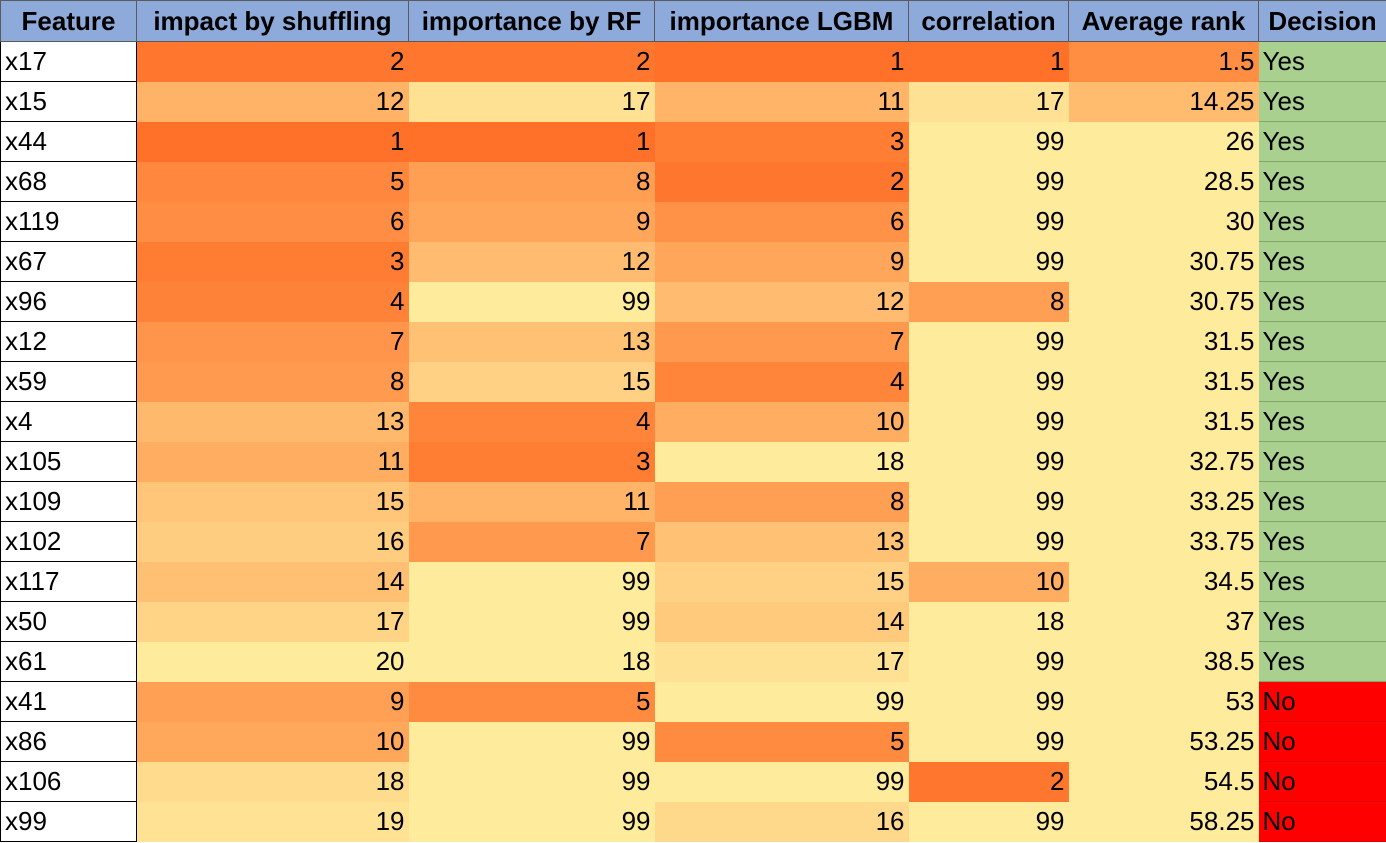 This screenshot has width=1386, height=843. What do you see at coordinates (68, 301) in the screenshot?
I see `feature-cell: x96` at bounding box center [68, 301].